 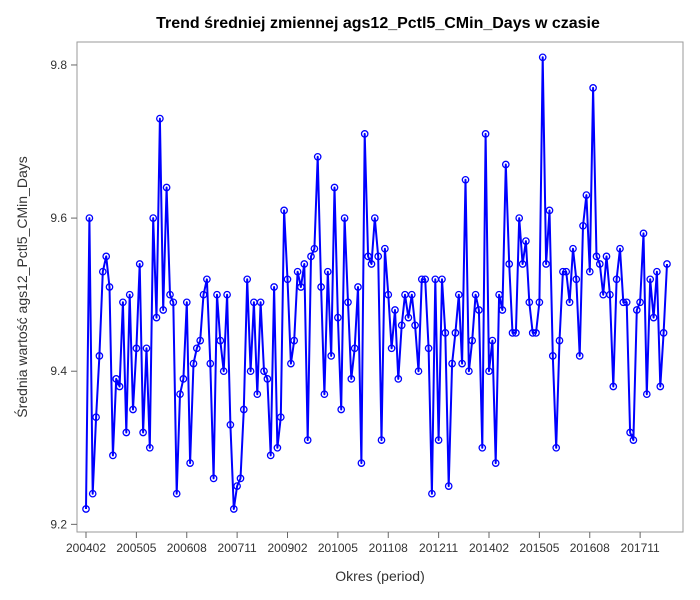 What do you see at coordinates (86, 548) in the screenshot?
I see `x-tick-label: 200402` at bounding box center [86, 548].